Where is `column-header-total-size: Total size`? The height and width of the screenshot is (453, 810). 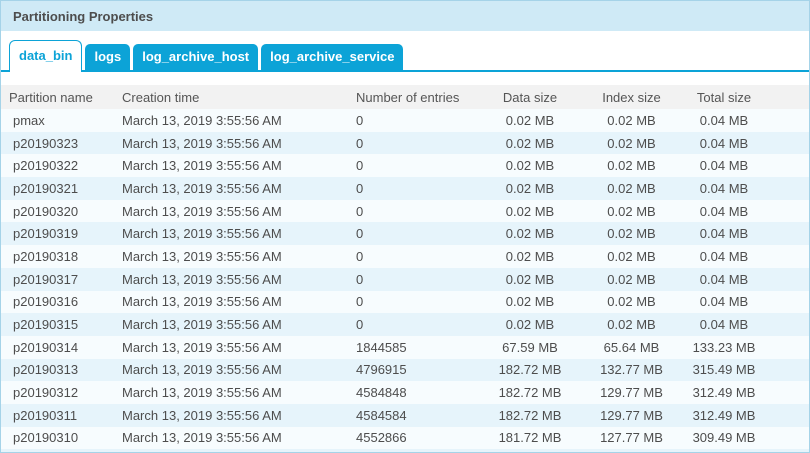 column-header-total-size: Total size is located at coordinates (746, 97).